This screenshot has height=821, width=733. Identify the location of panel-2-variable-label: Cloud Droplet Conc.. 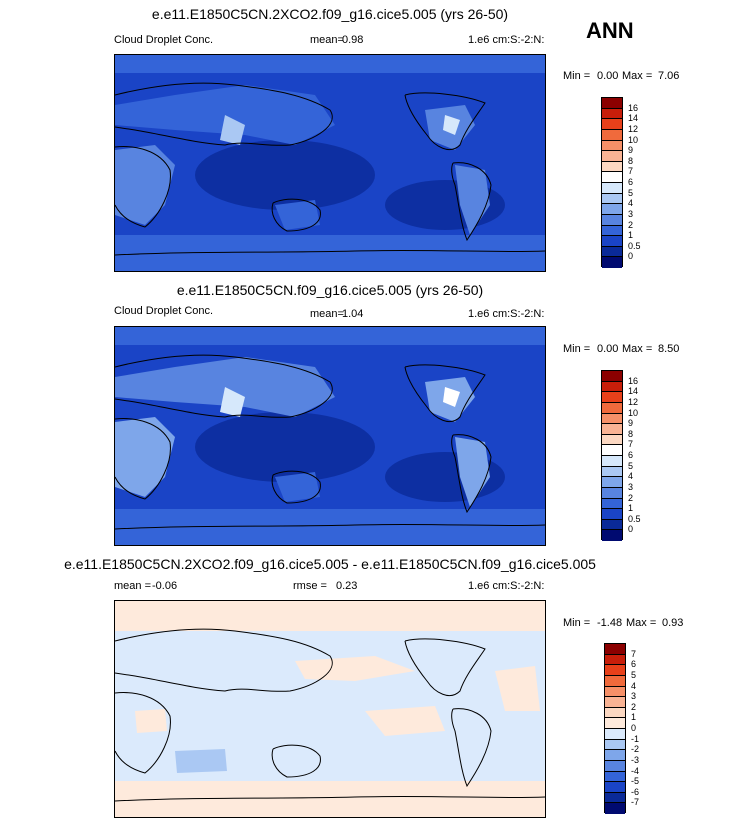
(164, 311).